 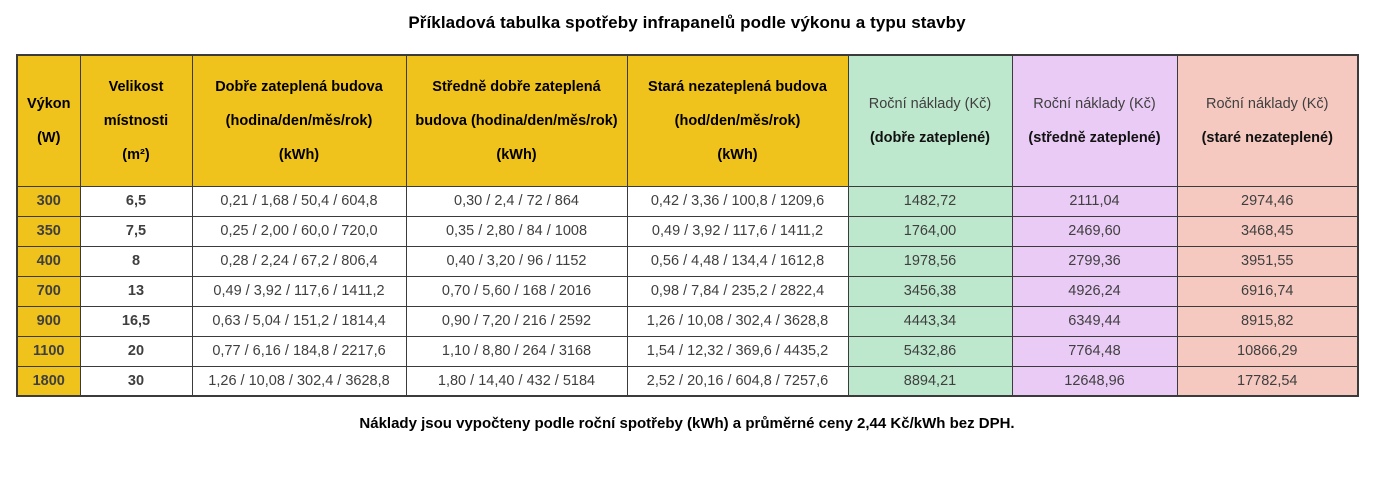 What do you see at coordinates (1094, 351) in the screenshot?
I see `cell-cost-medium: 7764,48` at bounding box center [1094, 351].